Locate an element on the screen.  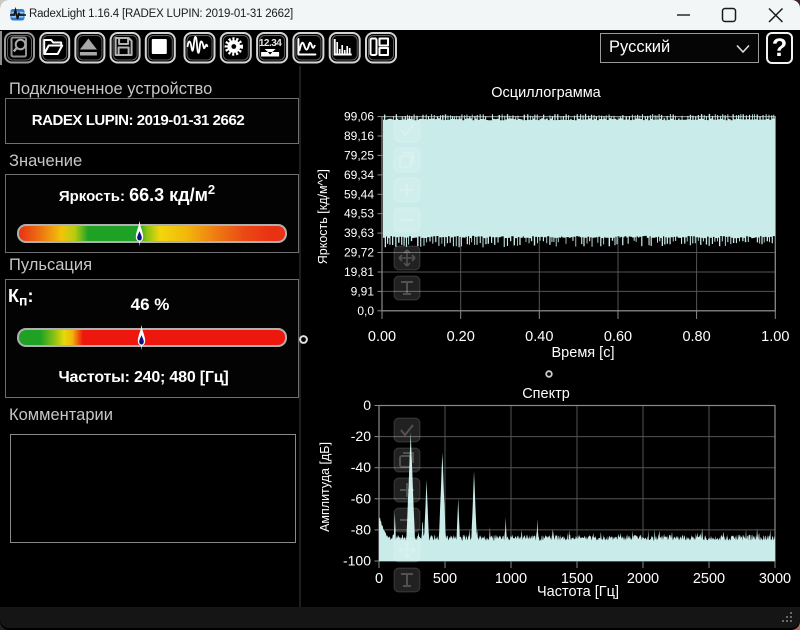
svg-text: 3000 is located at coordinates (775, 579).